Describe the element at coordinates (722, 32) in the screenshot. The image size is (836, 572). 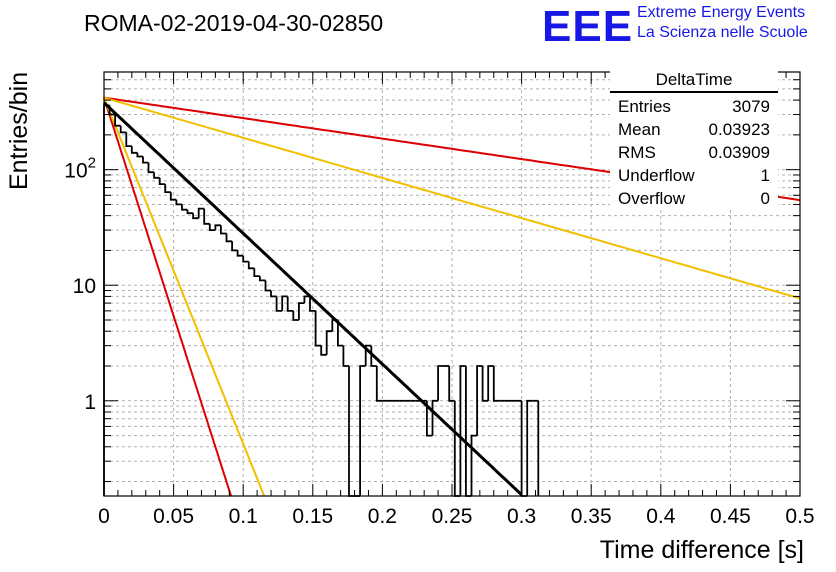
I see `logo-line-2: La Scienza nelle Scuole` at that location.